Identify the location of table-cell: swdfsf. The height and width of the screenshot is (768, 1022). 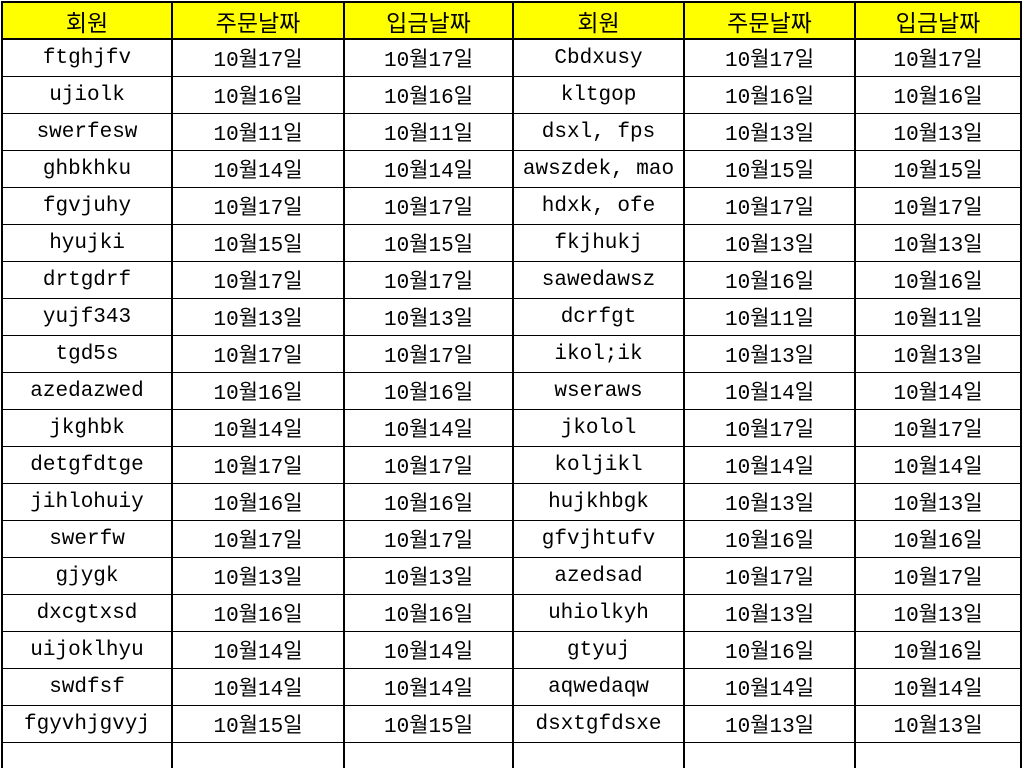
(87, 687).